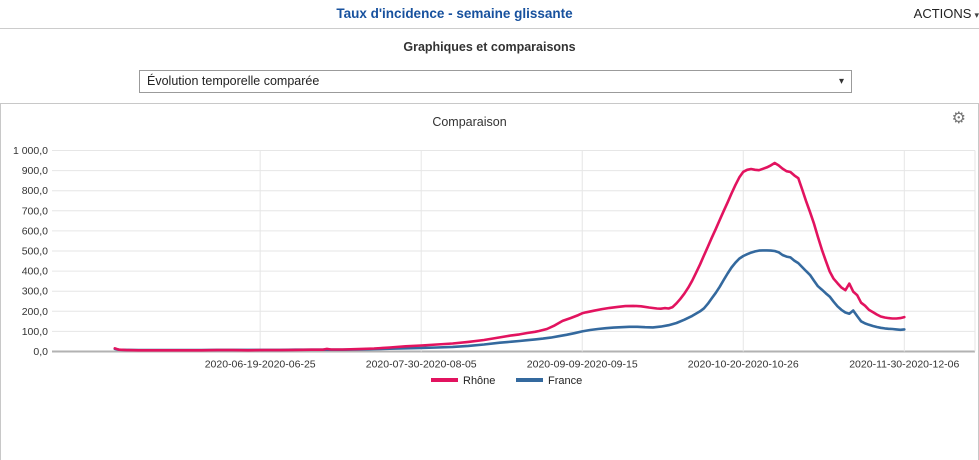  What do you see at coordinates (233, 81) in the screenshot?
I see `graph-type-selected-value: Évolution temporelle comparée` at bounding box center [233, 81].